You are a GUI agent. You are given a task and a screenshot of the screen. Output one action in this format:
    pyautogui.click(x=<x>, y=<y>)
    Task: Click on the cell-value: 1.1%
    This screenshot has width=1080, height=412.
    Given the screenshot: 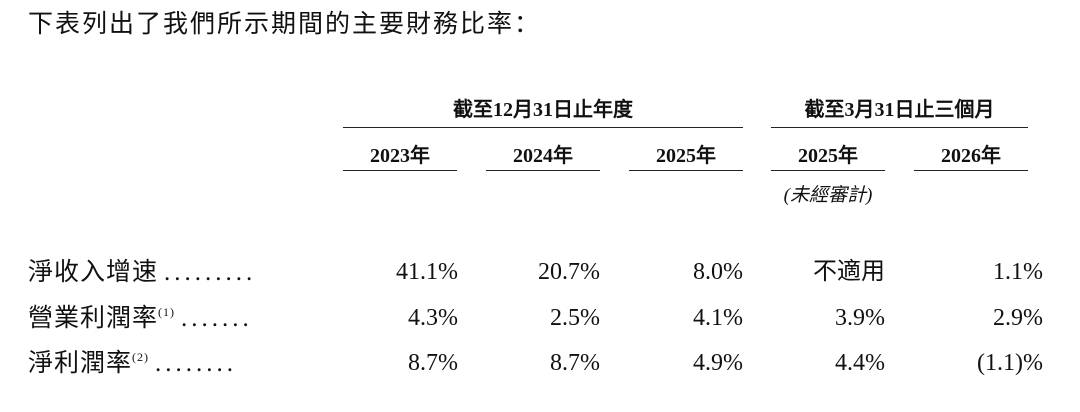 What is the action you would take?
    pyautogui.click(x=1018, y=272)
    